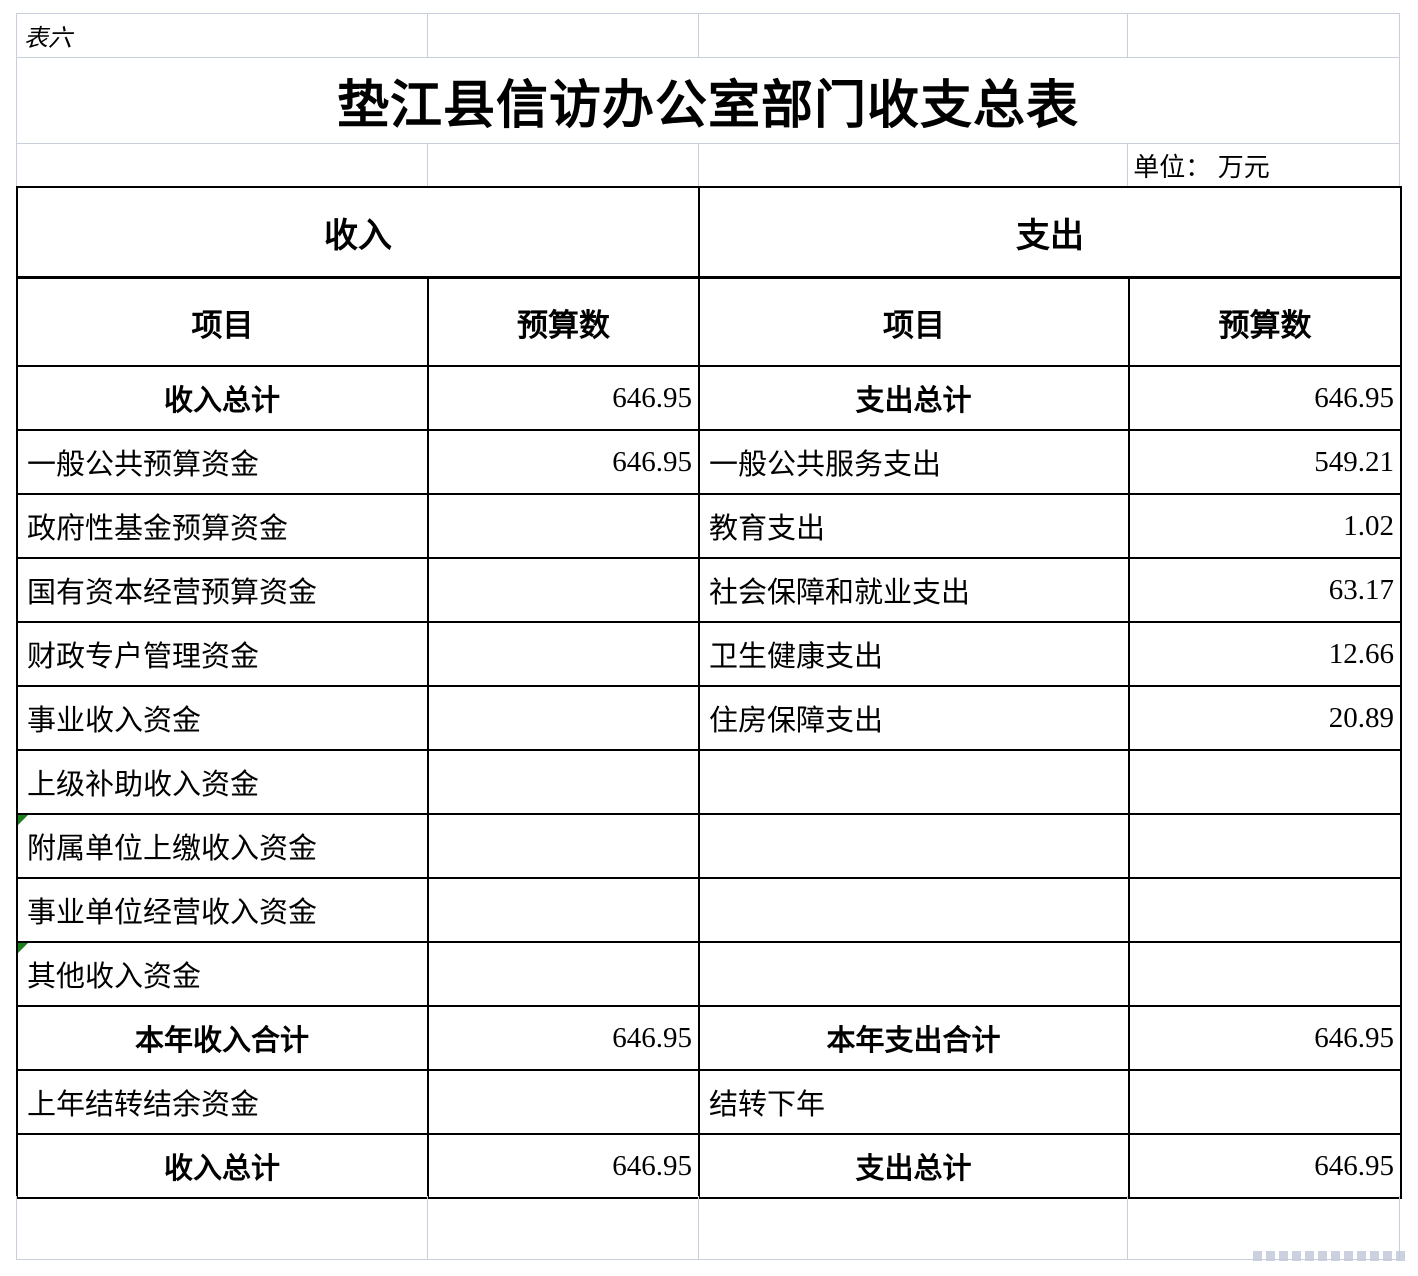 The image size is (1418, 1276). What do you see at coordinates (914, 462) in the screenshot?
I see `expense-item-cell: 一般公共服务支出` at bounding box center [914, 462].